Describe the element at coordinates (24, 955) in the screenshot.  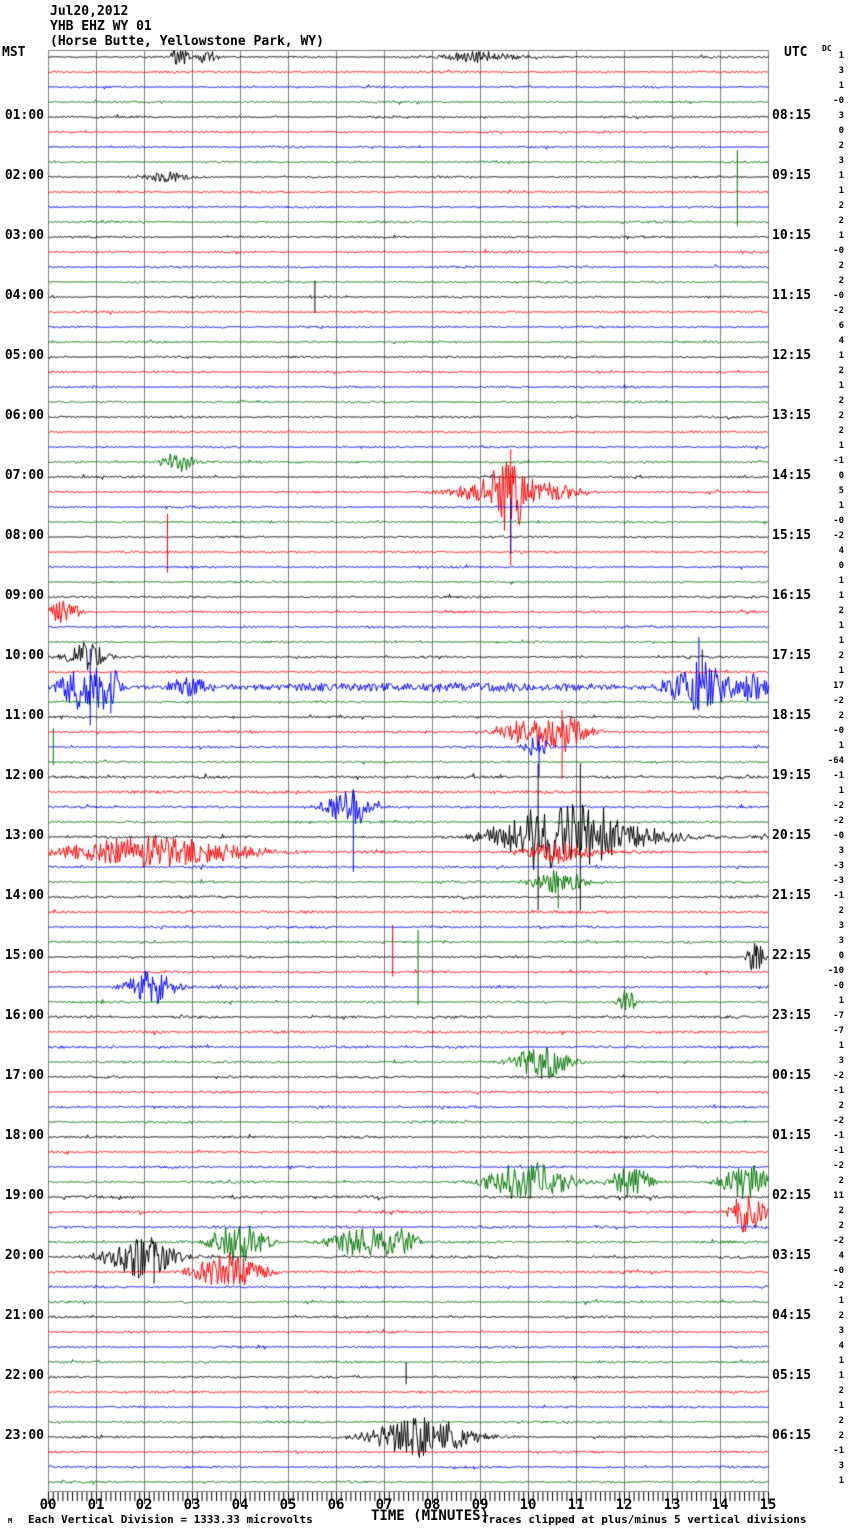
I see `left-time-label: 15:00` at that location.